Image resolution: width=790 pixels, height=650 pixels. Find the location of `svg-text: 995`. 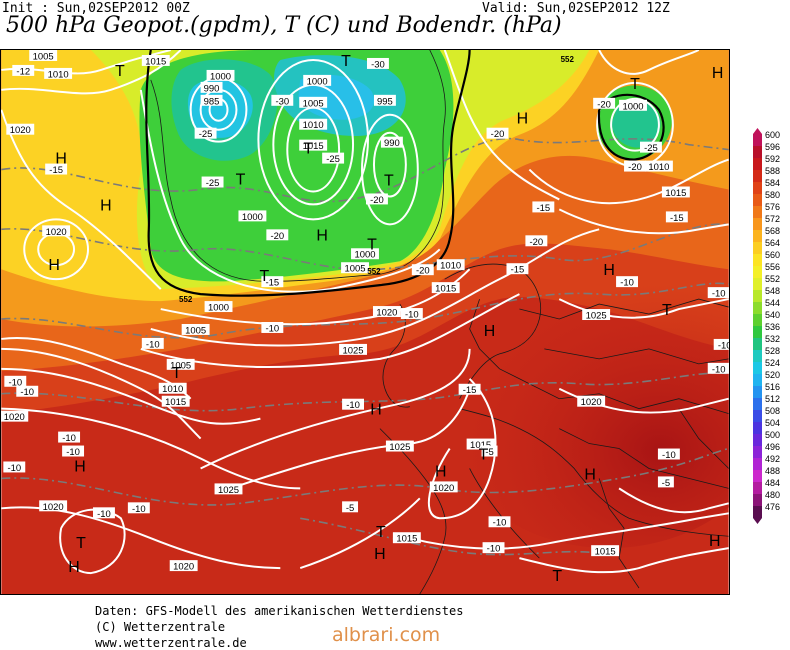

svg-text: 995 is located at coordinates (385, 101).